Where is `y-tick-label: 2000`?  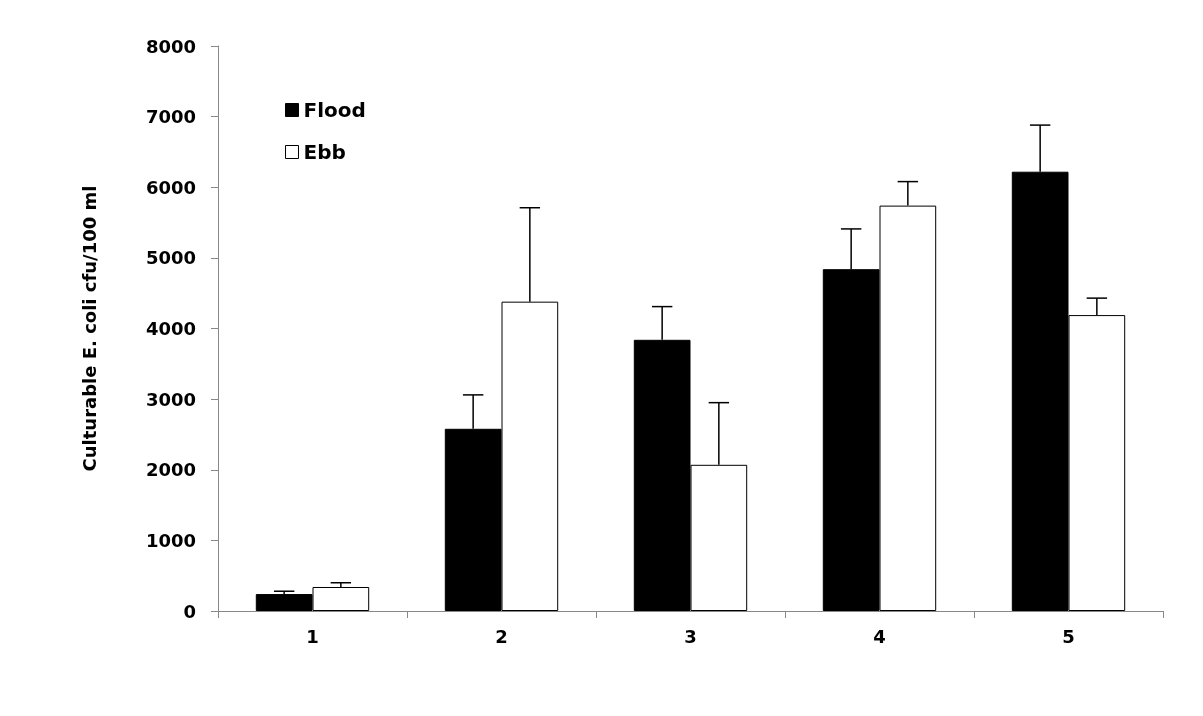
y-tick-label: 2000 is located at coordinates (170, 470).